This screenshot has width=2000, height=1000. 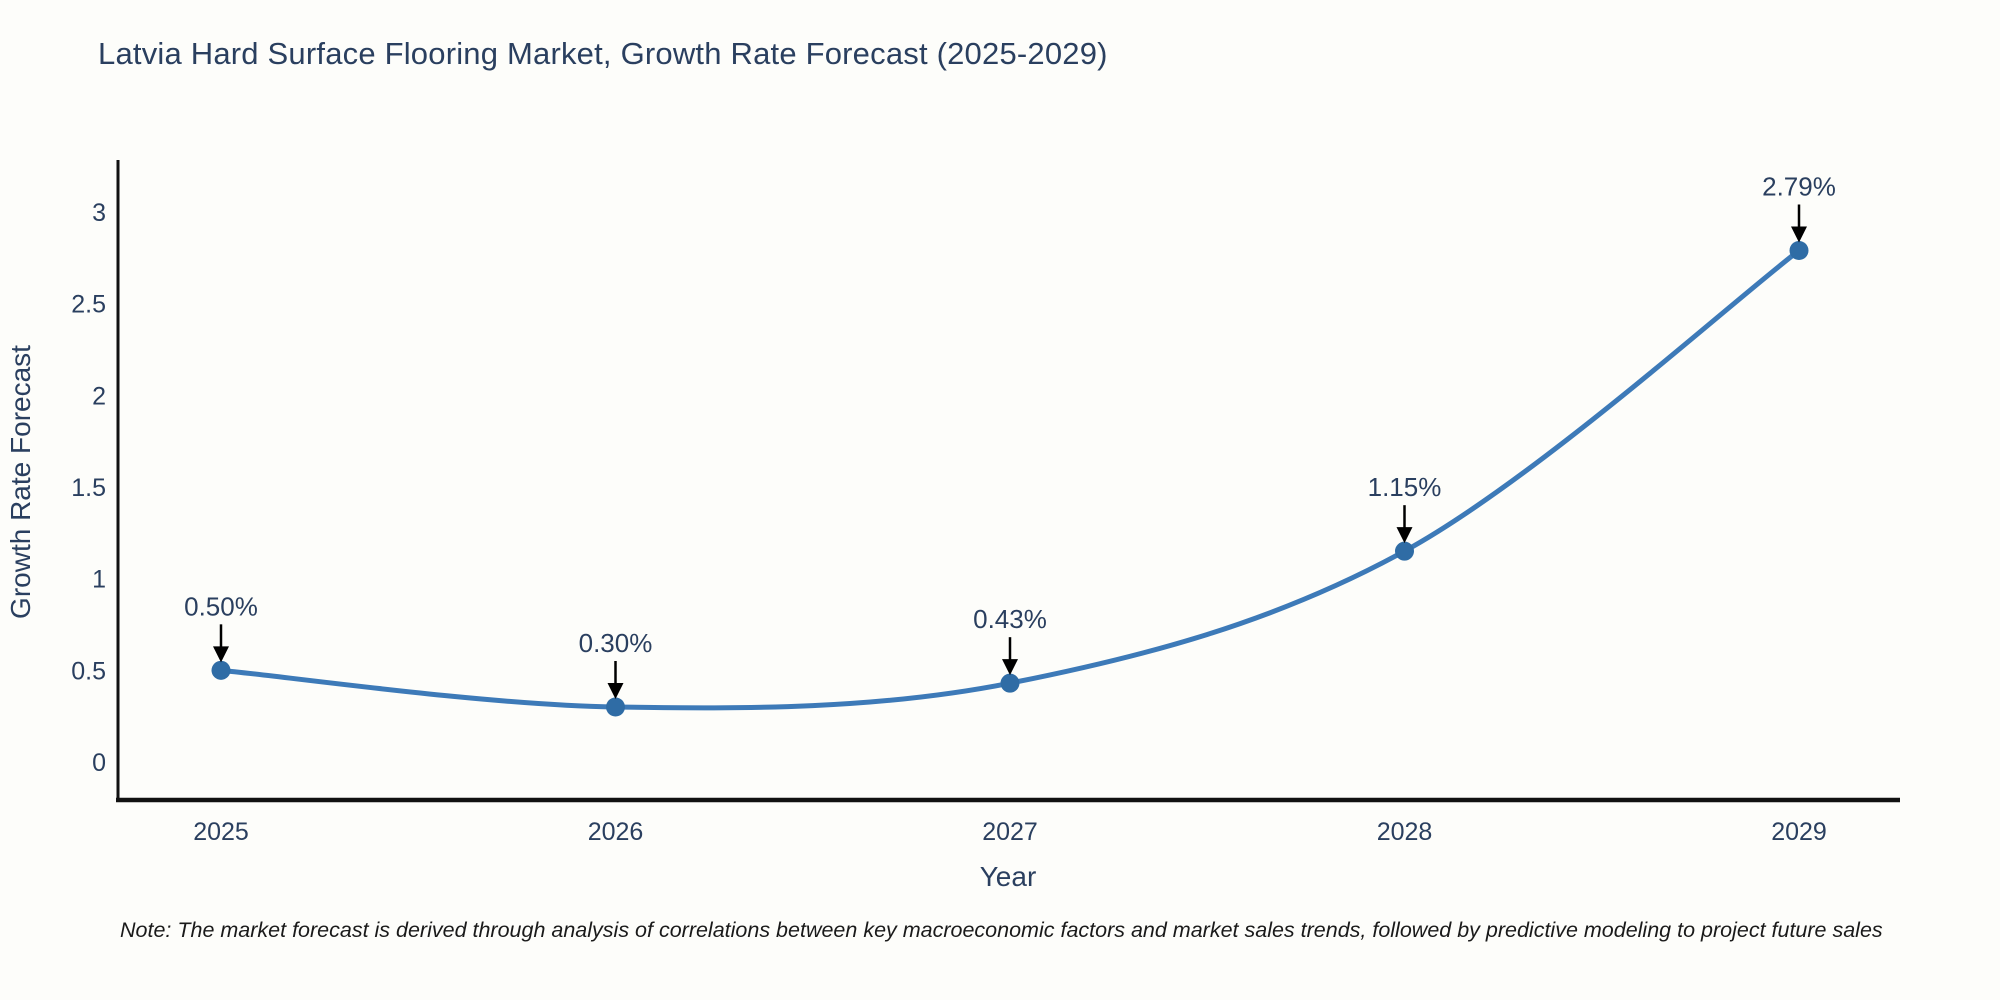 What do you see at coordinates (1010, 832) in the screenshot?
I see `x-tick-label: 2027` at bounding box center [1010, 832].